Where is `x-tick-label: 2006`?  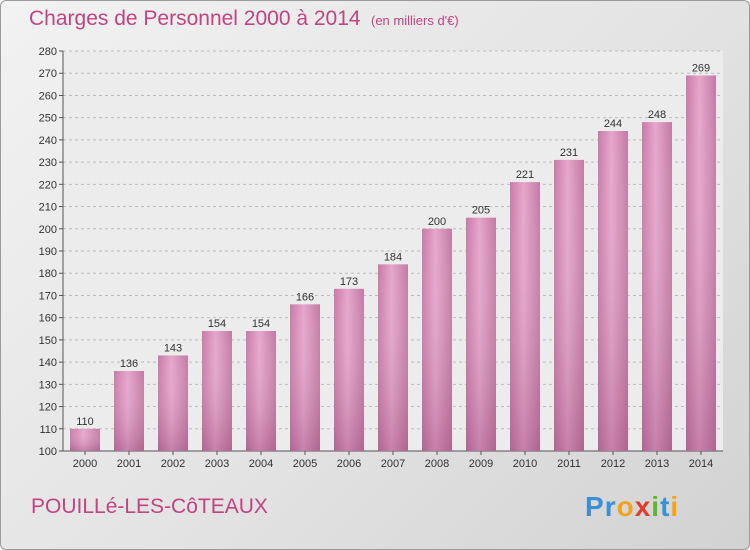
x-tick-label: 2006 is located at coordinates (349, 464).